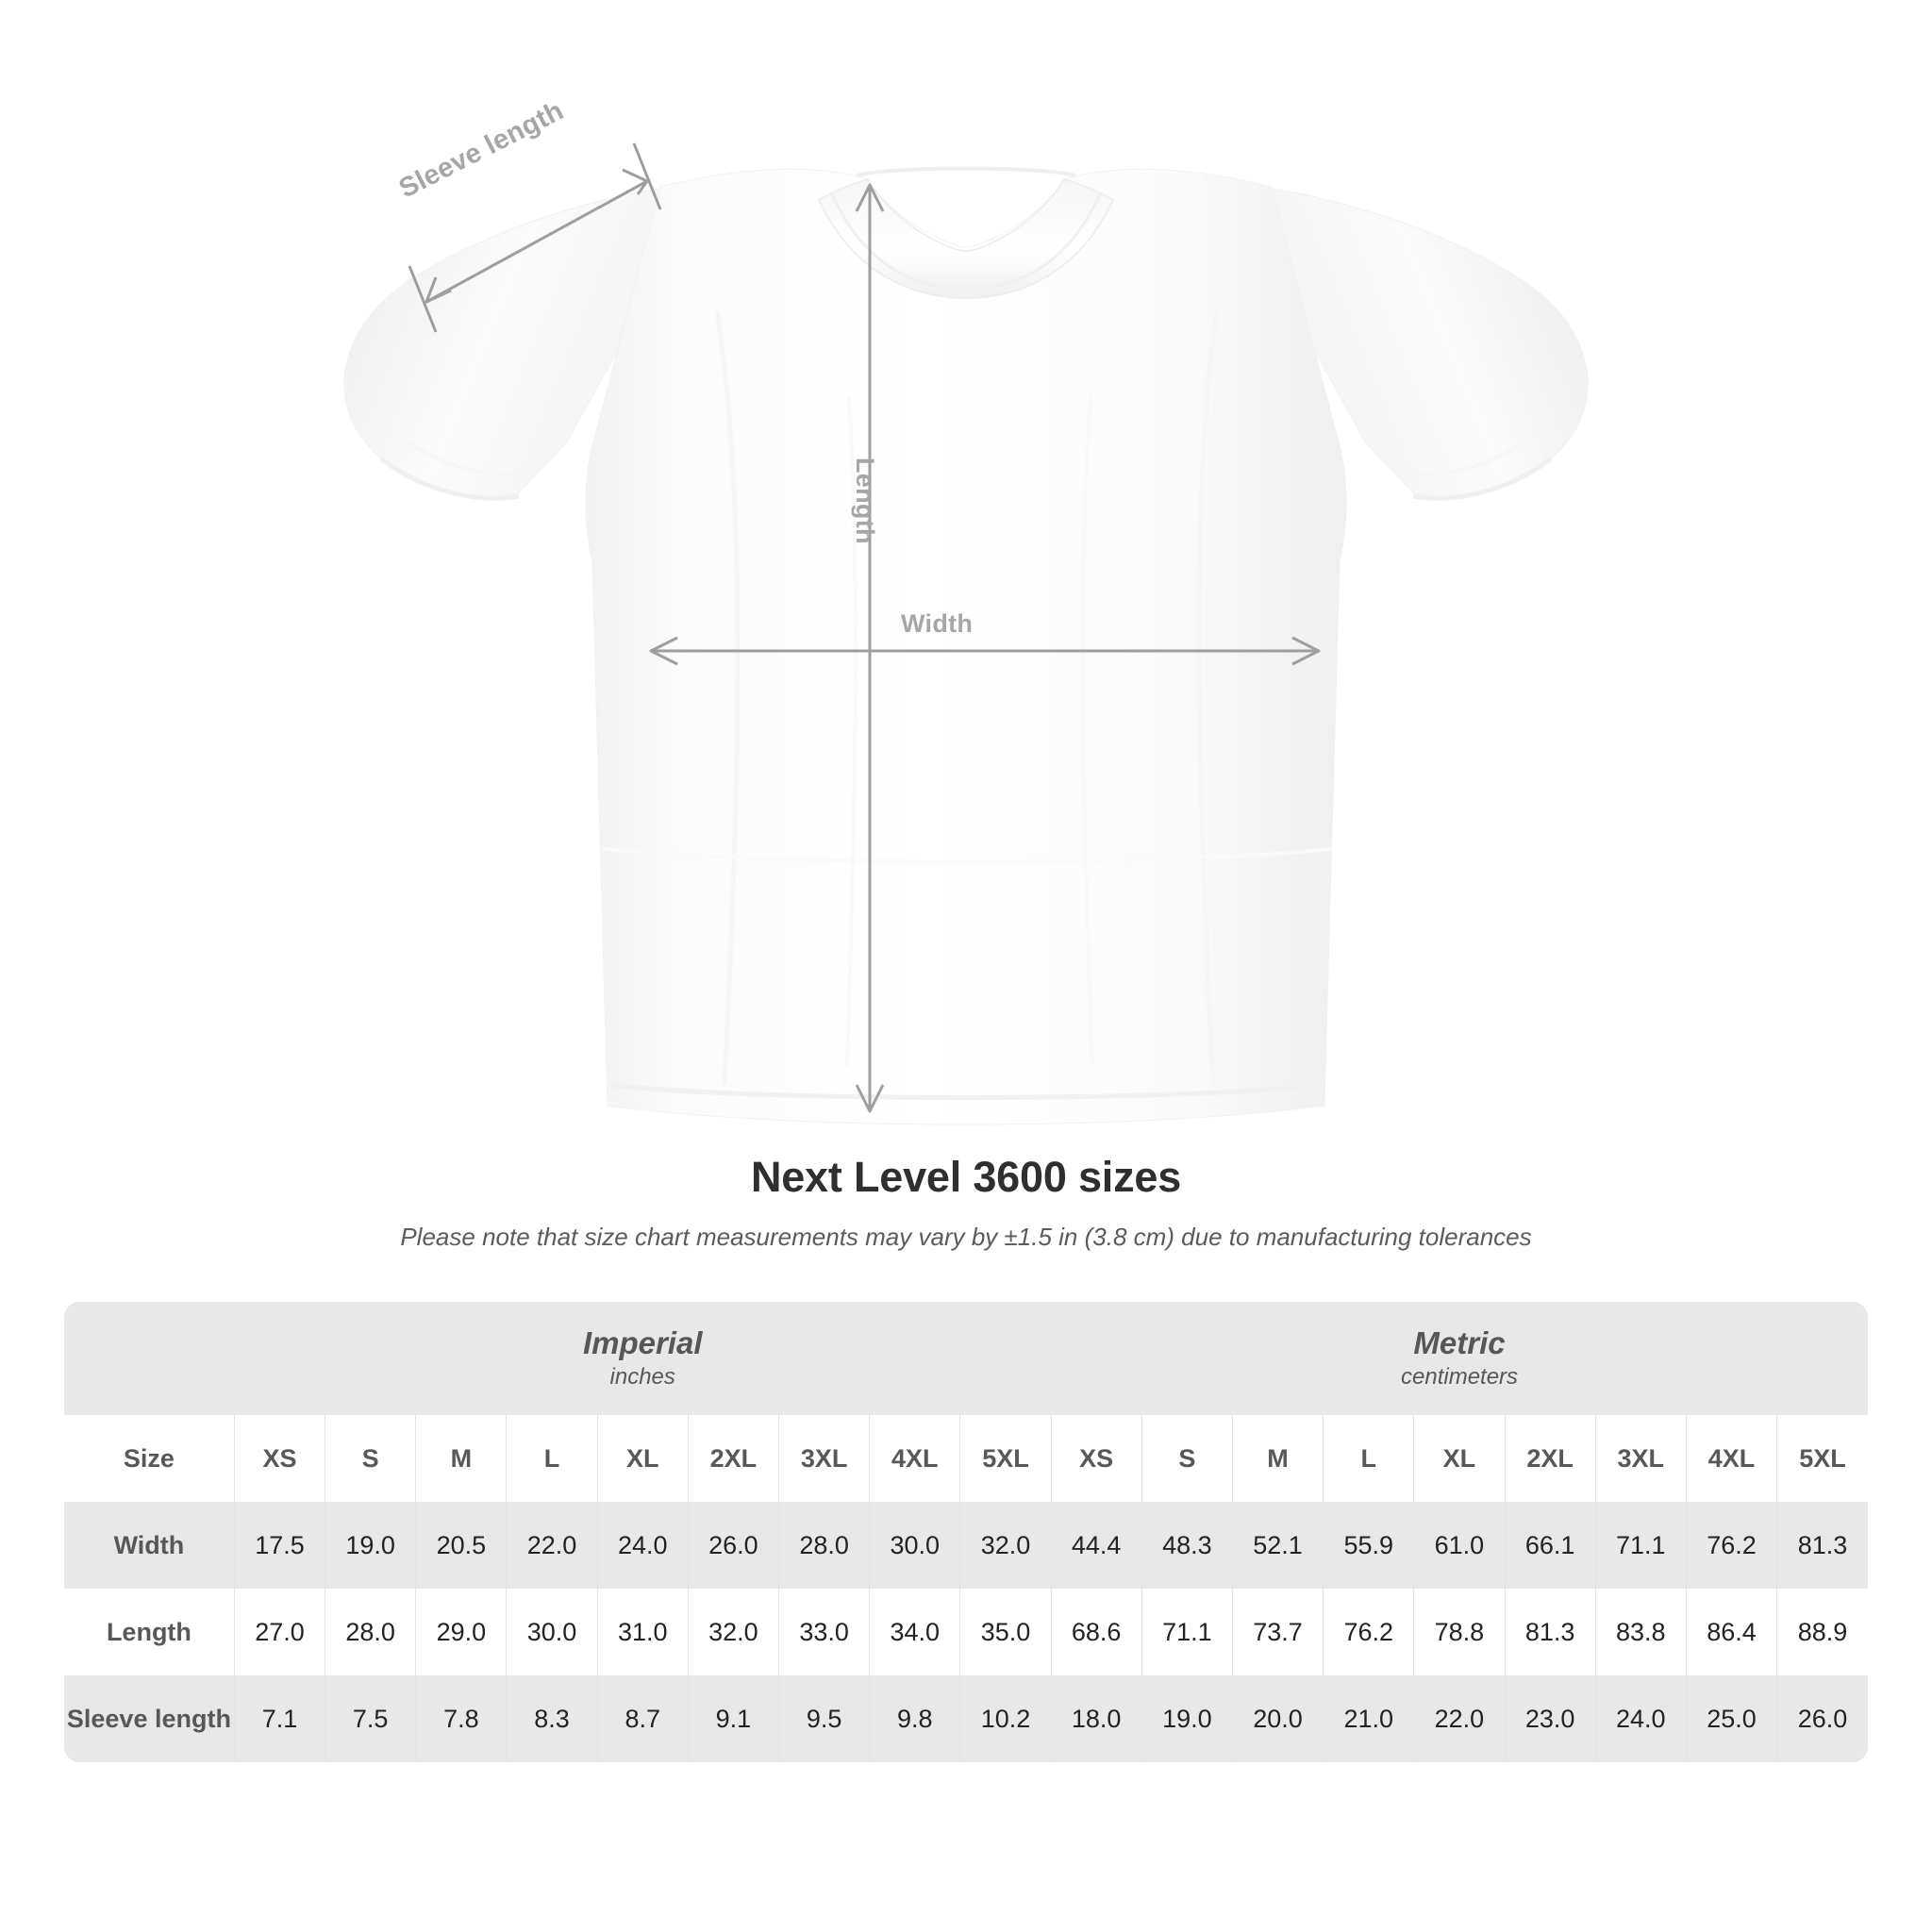 The width and height of the screenshot is (1932, 1932). What do you see at coordinates (1277, 1459) in the screenshot?
I see `size-header-metric-m: M` at bounding box center [1277, 1459].